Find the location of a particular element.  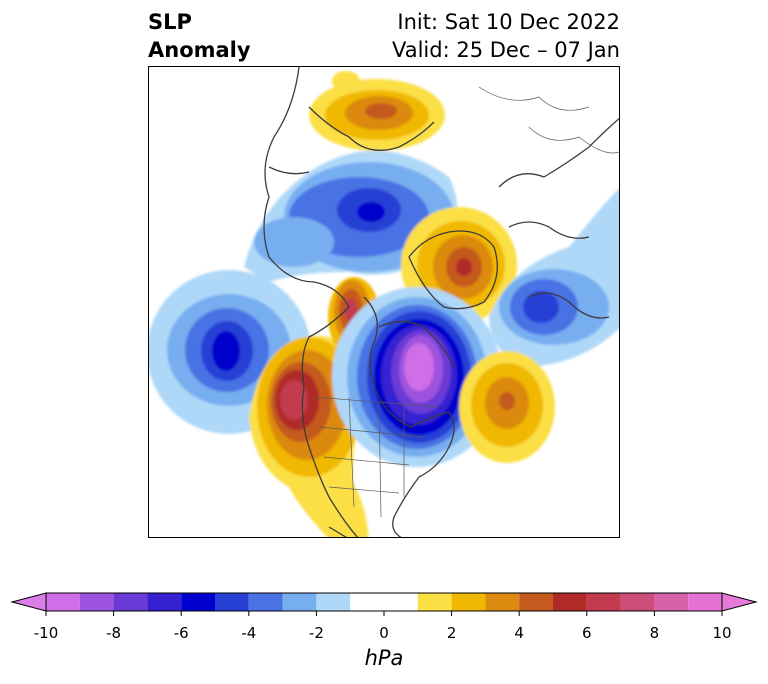

colorbar-tick-label: -8 is located at coordinates (114, 633).